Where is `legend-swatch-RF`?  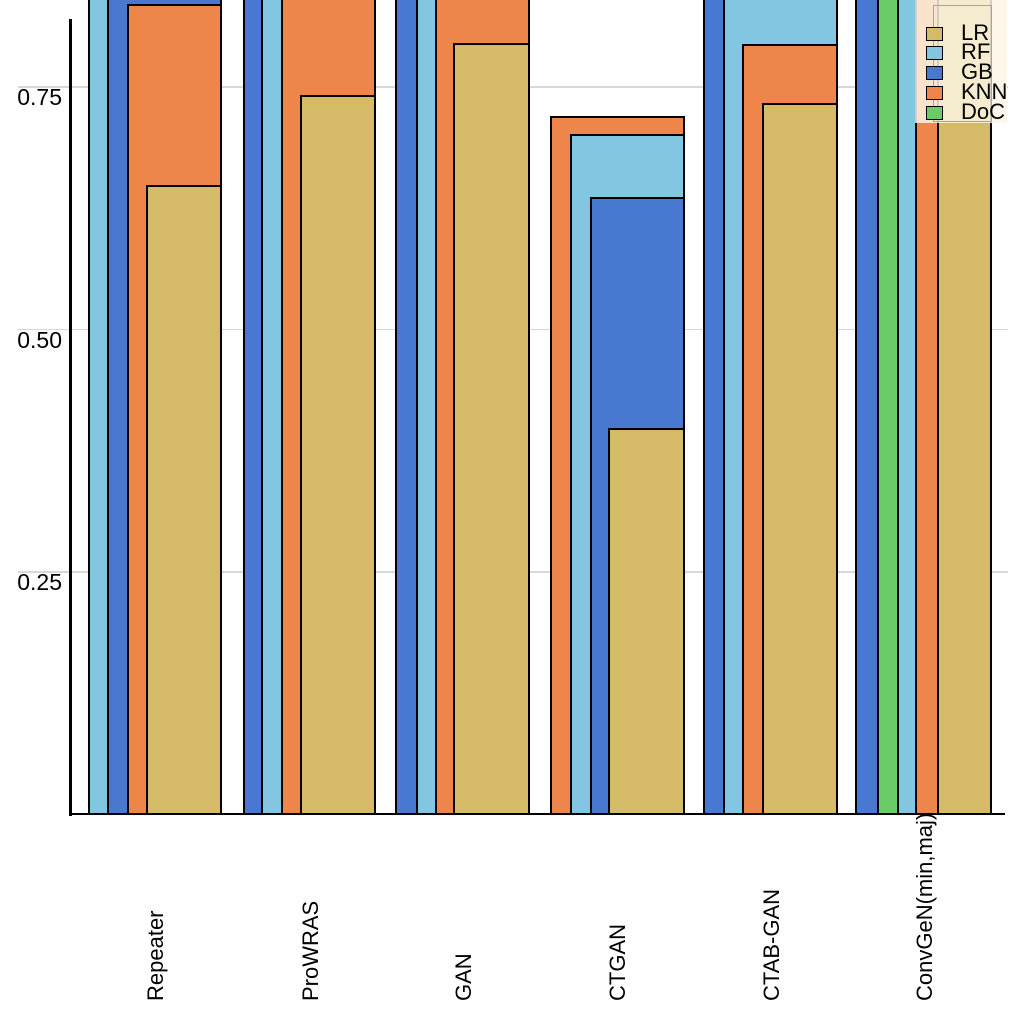
legend-swatch-RF is located at coordinates (934, 53).